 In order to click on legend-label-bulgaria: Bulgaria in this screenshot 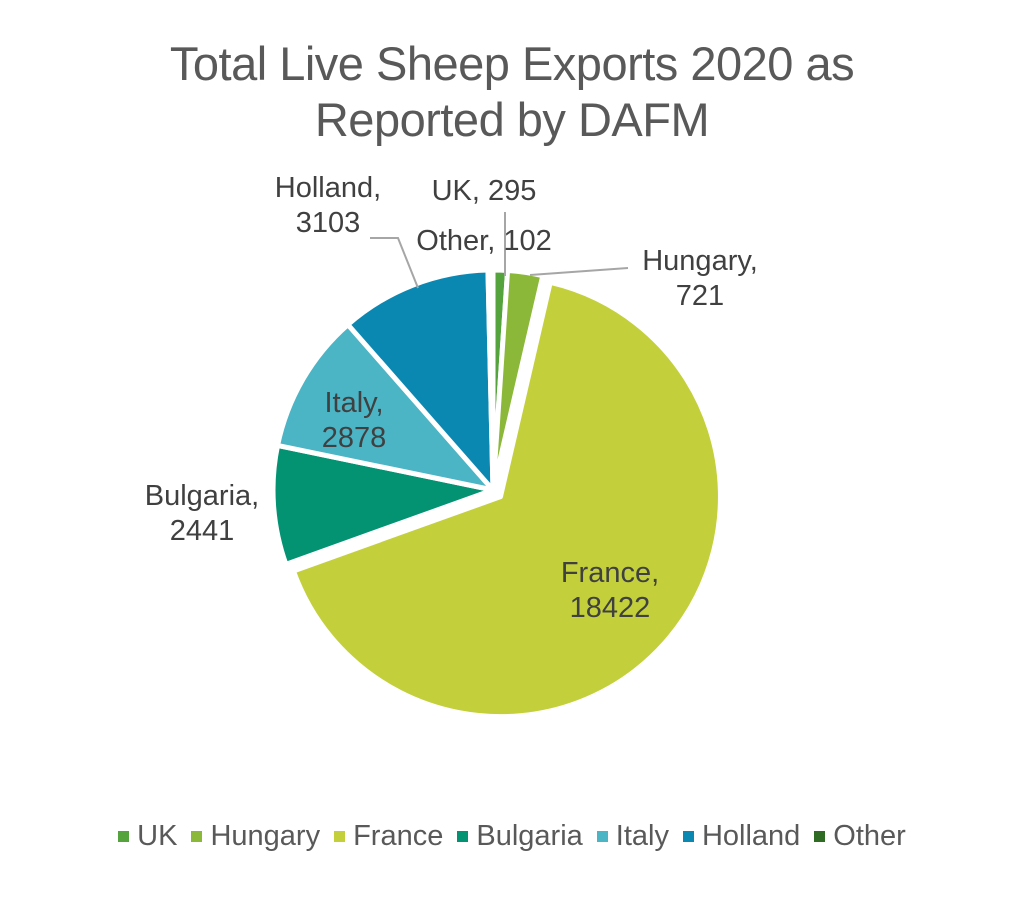, I will do `click(529, 836)`.